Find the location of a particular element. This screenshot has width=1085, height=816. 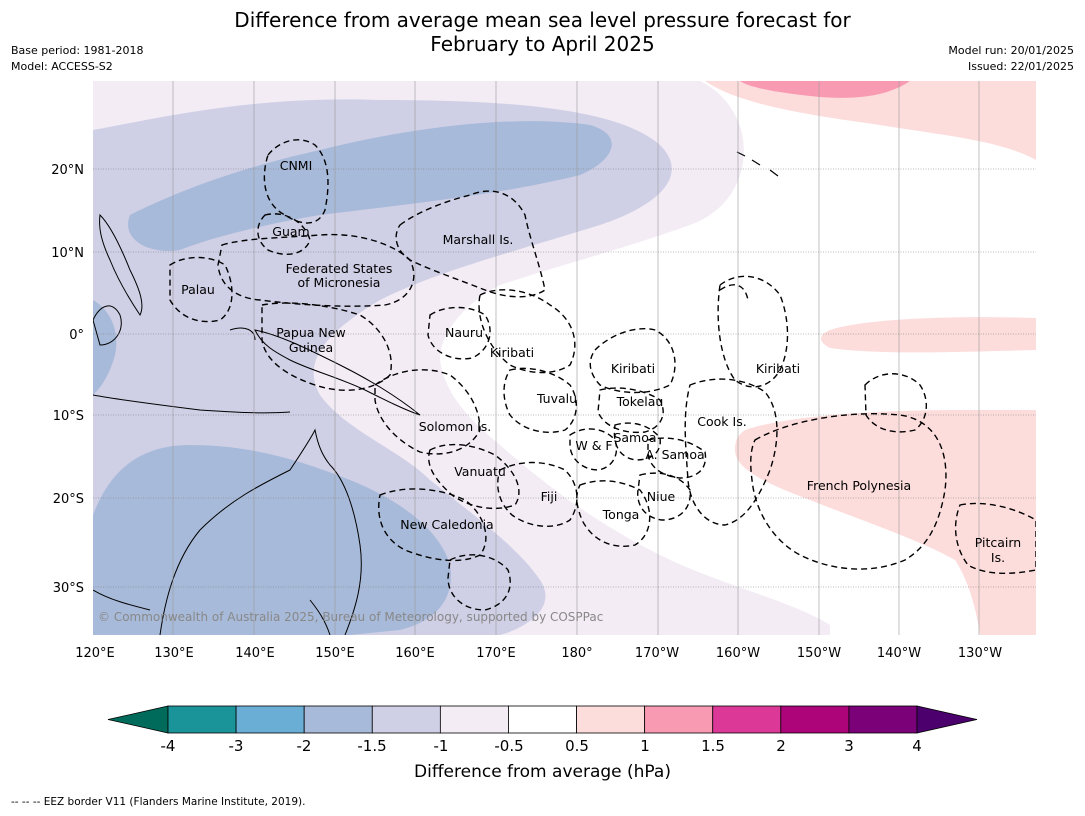

lon-label: 120°E is located at coordinates (95, 653).